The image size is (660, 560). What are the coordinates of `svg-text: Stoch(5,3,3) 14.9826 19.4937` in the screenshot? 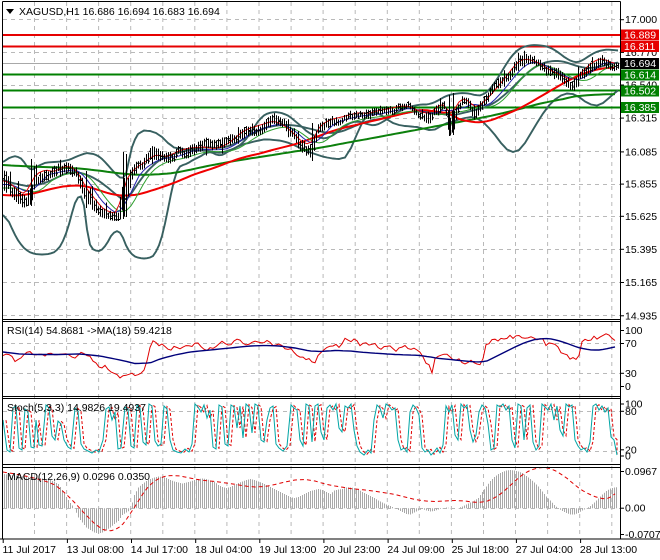 It's located at (76, 408).